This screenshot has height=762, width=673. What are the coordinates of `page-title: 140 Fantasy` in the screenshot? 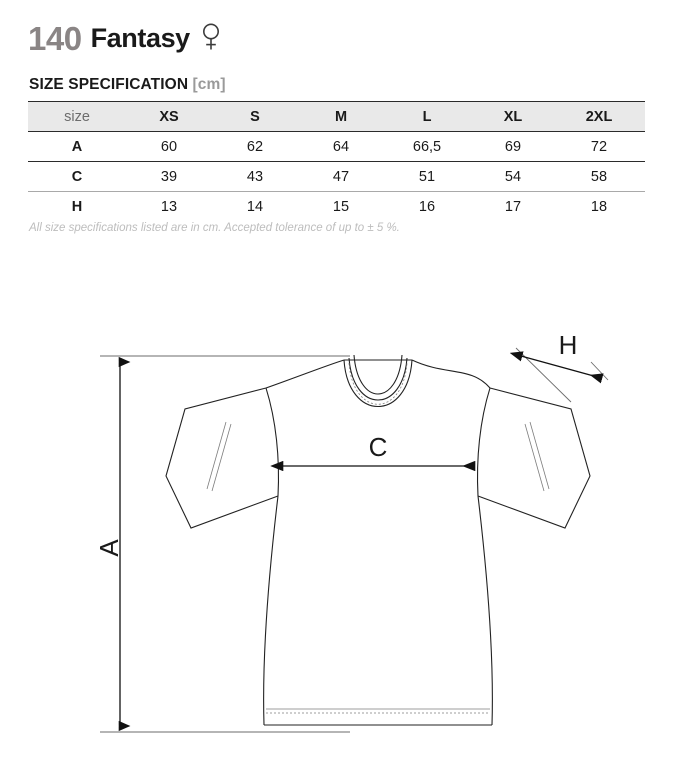 It's located at (124, 38).